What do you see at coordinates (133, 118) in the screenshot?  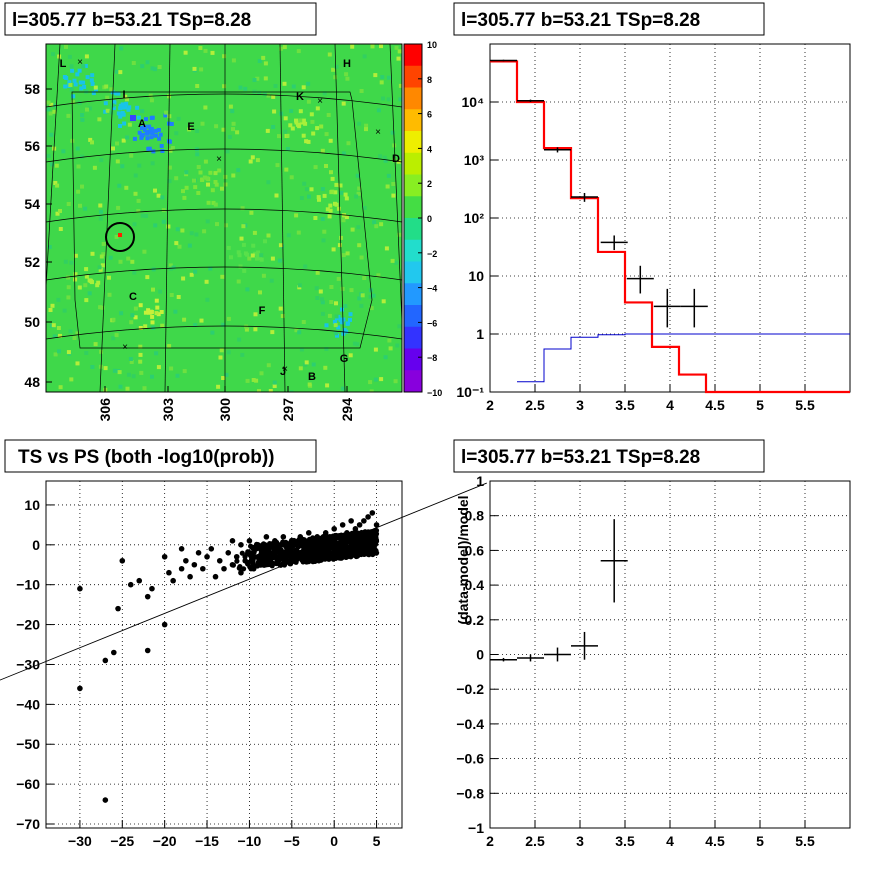 I see `map-cold-pixel` at bounding box center [133, 118].